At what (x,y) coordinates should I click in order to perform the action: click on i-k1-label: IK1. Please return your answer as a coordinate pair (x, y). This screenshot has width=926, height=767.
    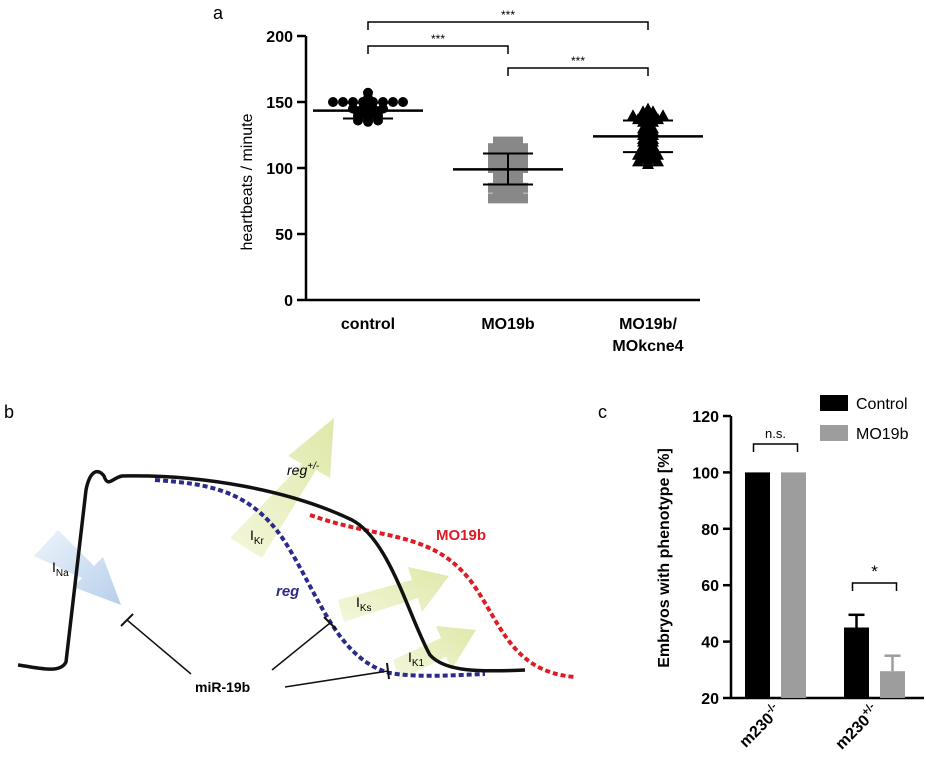
    Looking at the image, I should click on (416, 659).